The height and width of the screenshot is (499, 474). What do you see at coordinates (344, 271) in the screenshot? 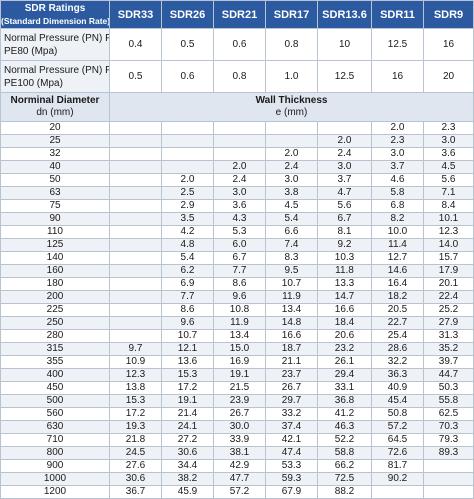
I see `sdr13-6-cell: 11.8` at bounding box center [344, 271].